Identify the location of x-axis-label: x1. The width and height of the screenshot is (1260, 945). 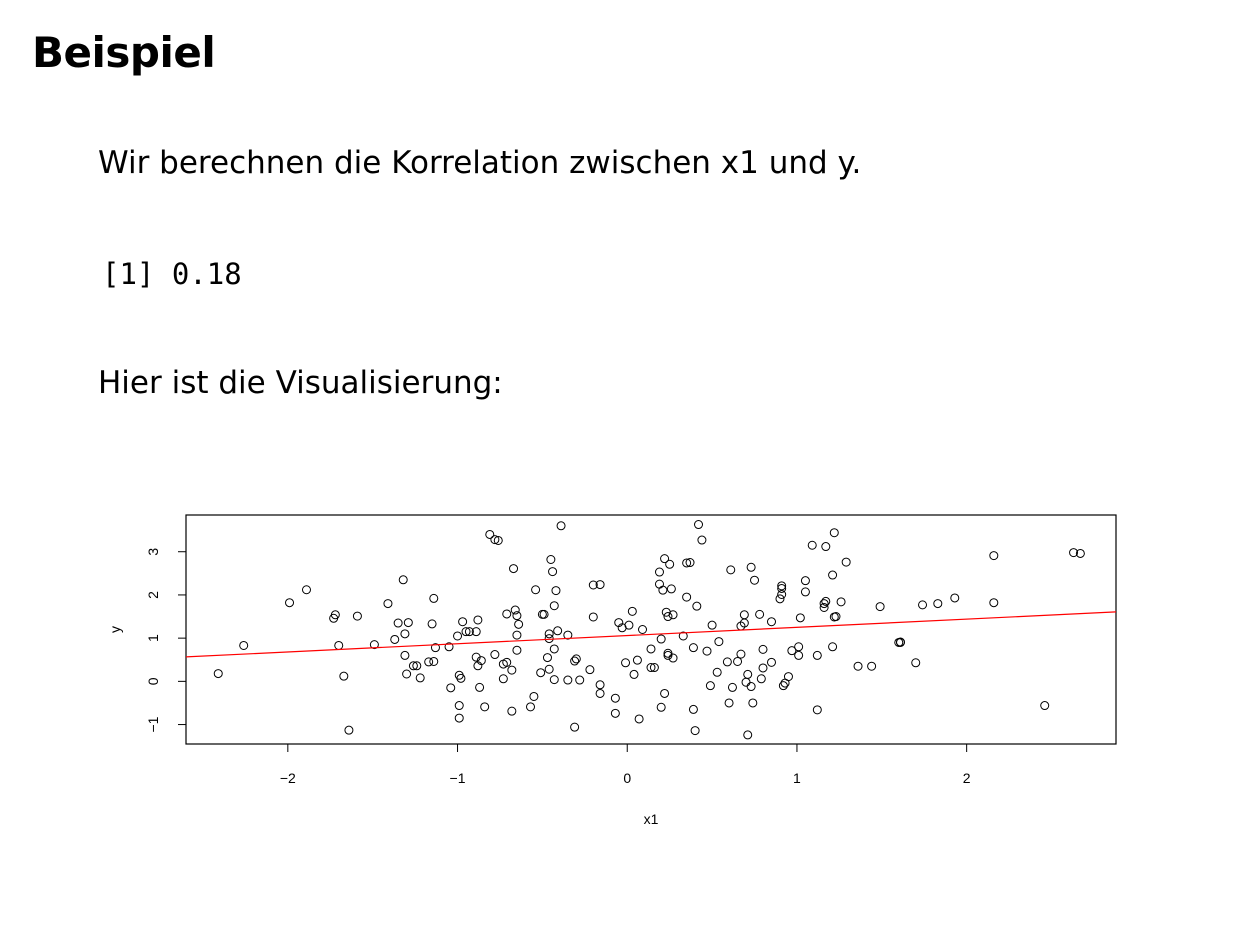
(651, 819).